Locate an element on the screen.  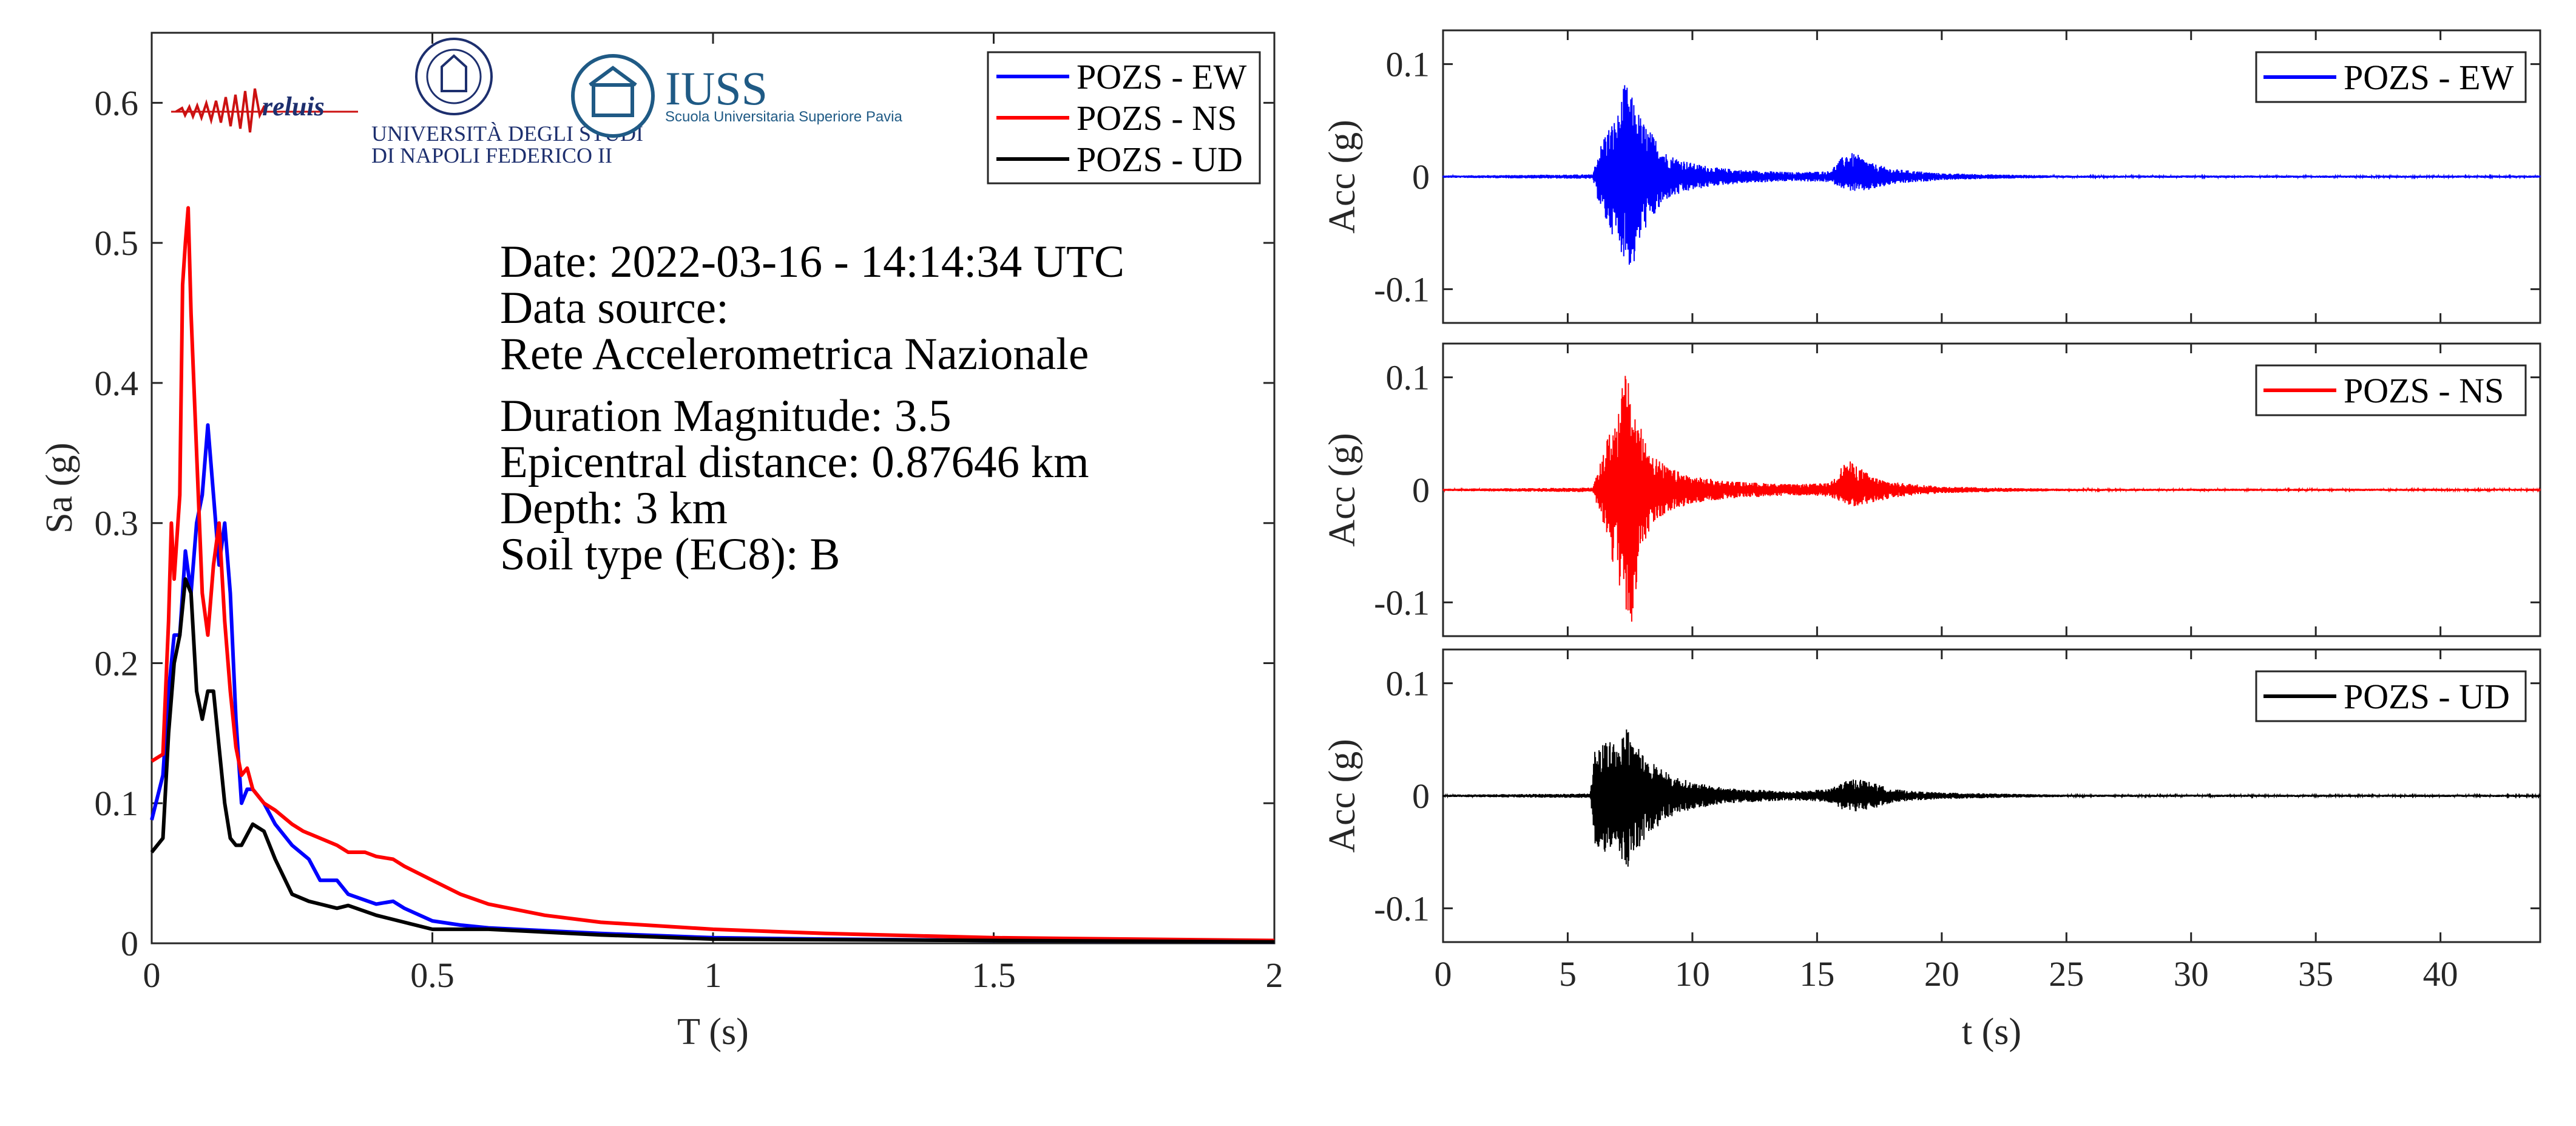
spectrum-xtick-label: 0 is located at coordinates (152, 975).